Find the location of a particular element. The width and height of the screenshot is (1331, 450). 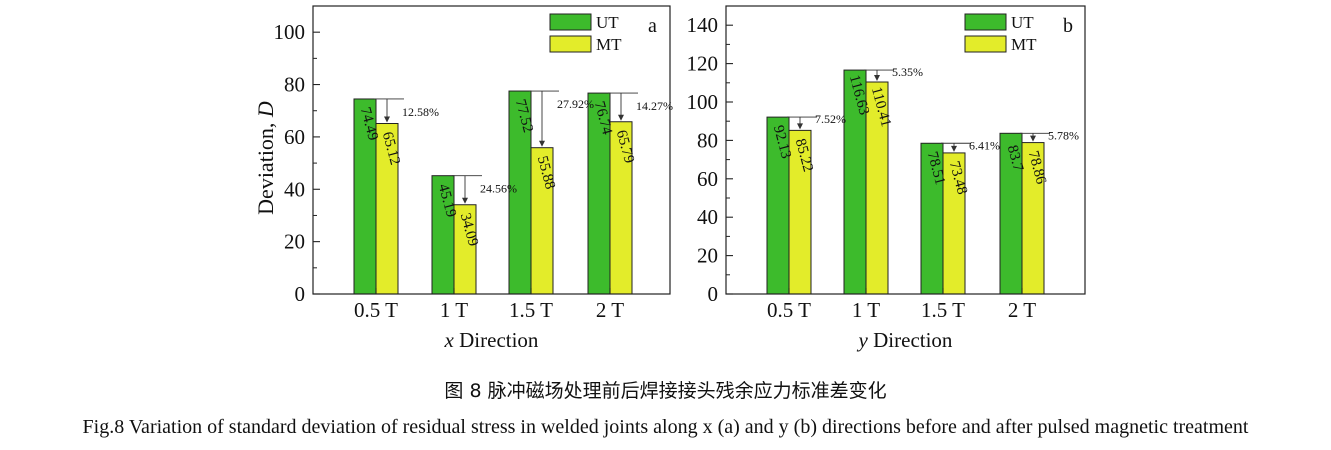

reduction-label-0: 7.52% is located at coordinates (830, 119).